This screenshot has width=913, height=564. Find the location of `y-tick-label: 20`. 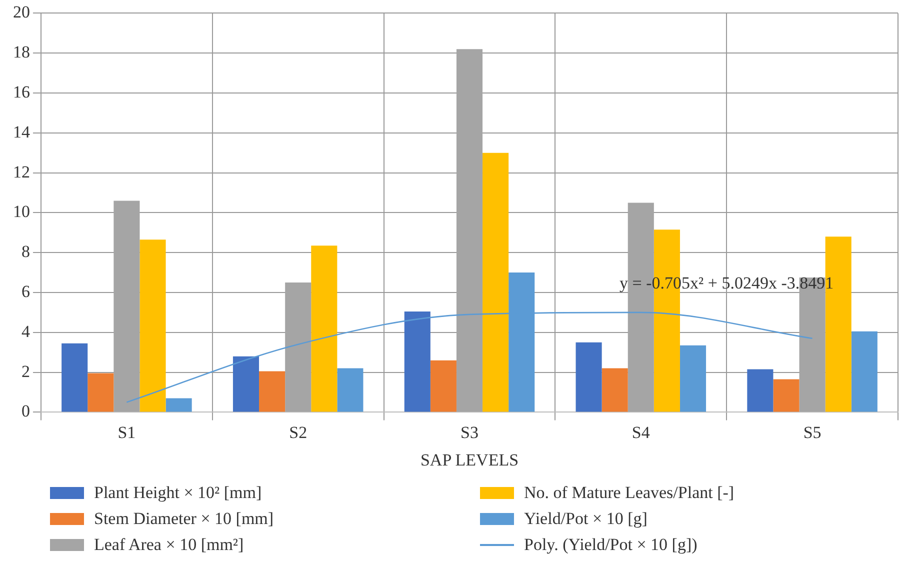

y-tick-label: 20 is located at coordinates (21, 12).